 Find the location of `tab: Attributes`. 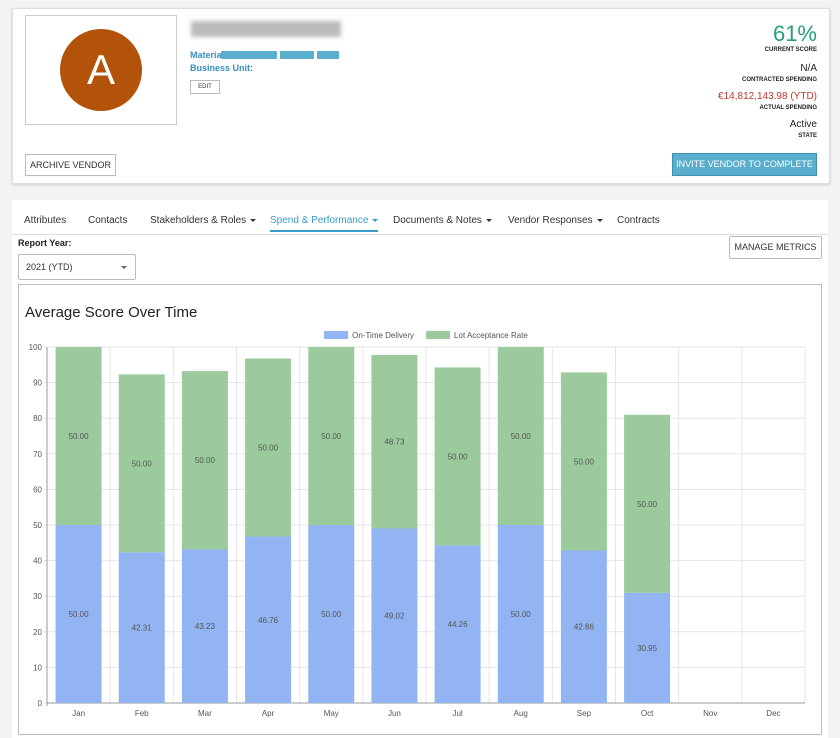

tab: Attributes is located at coordinates (45, 220).